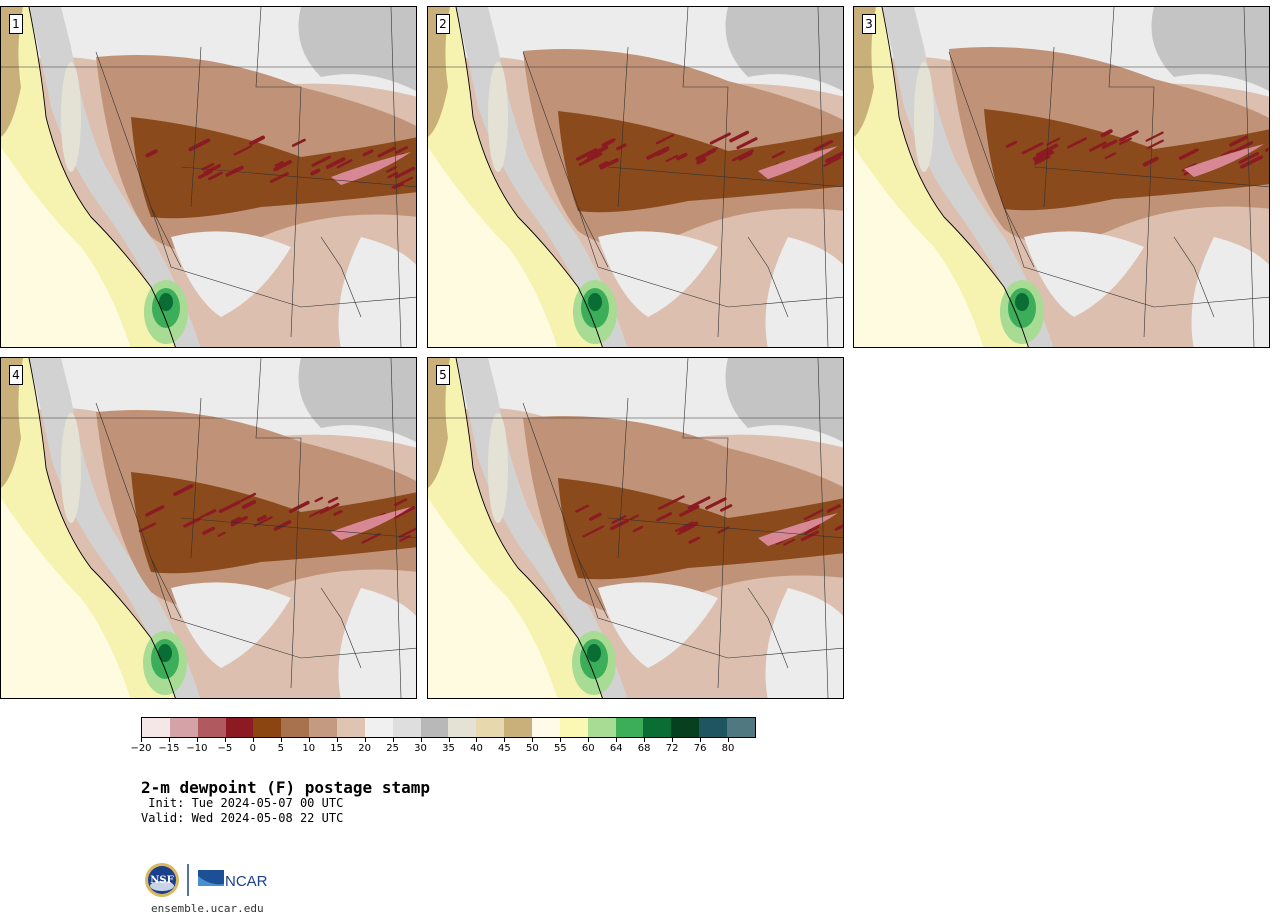  What do you see at coordinates (197, 748) in the screenshot?
I see `colorbar-tick-label: −10` at bounding box center [197, 748].